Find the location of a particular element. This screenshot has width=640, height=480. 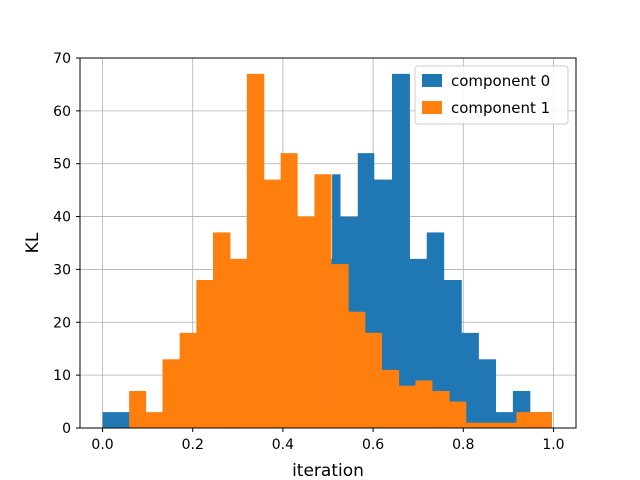

x-tick-label: 0.6 is located at coordinates (373, 445).